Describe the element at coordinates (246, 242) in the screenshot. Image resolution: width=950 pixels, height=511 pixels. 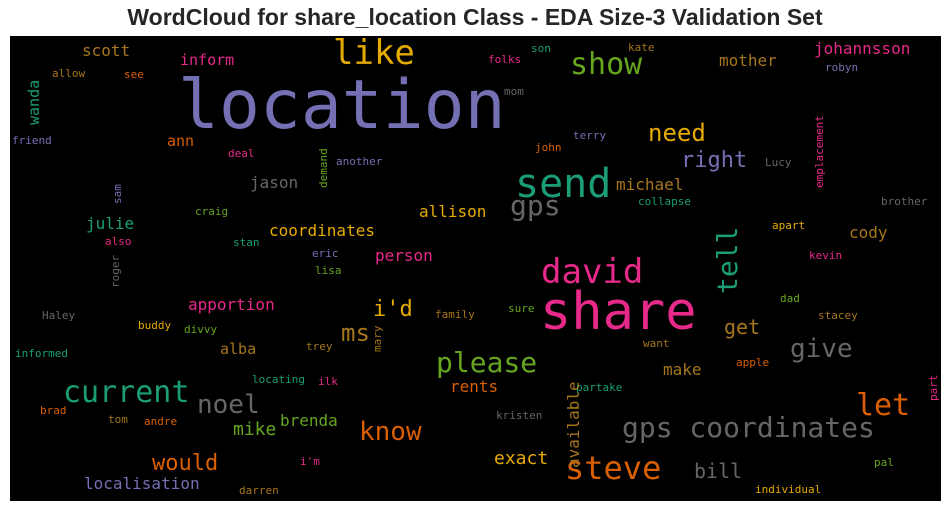
I see `word-stan: stan` at that location.